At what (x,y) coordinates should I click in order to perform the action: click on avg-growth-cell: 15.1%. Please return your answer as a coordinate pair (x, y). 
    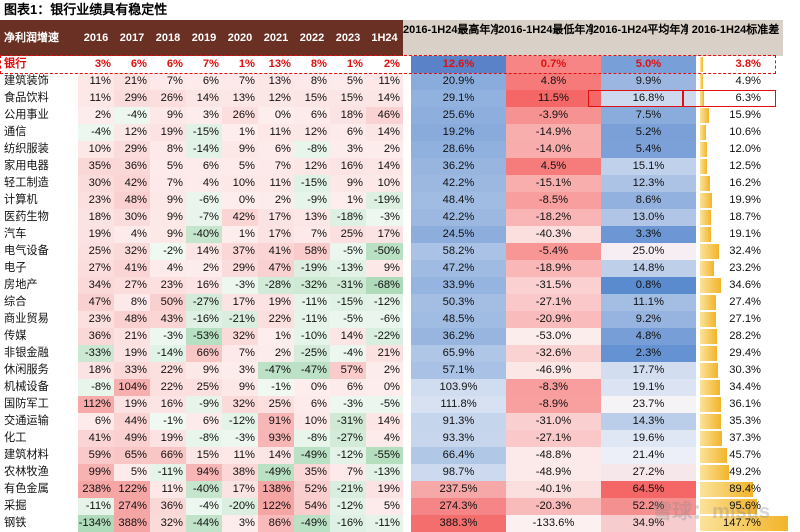
    Looking at the image, I should click on (648, 166).